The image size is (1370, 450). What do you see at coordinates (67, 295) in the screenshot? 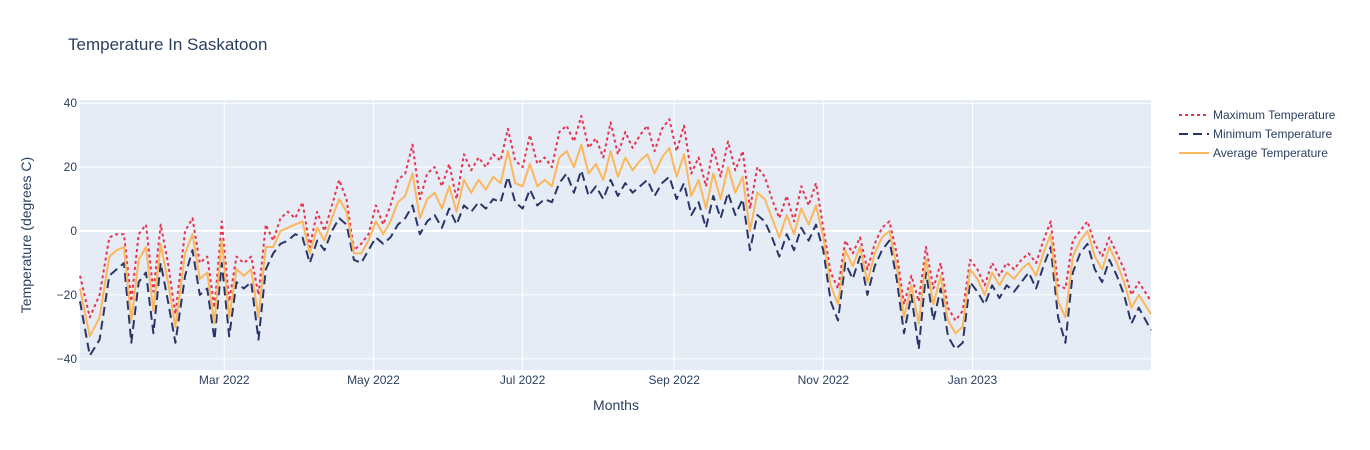
I see `y-tick-label: −20` at bounding box center [67, 295].